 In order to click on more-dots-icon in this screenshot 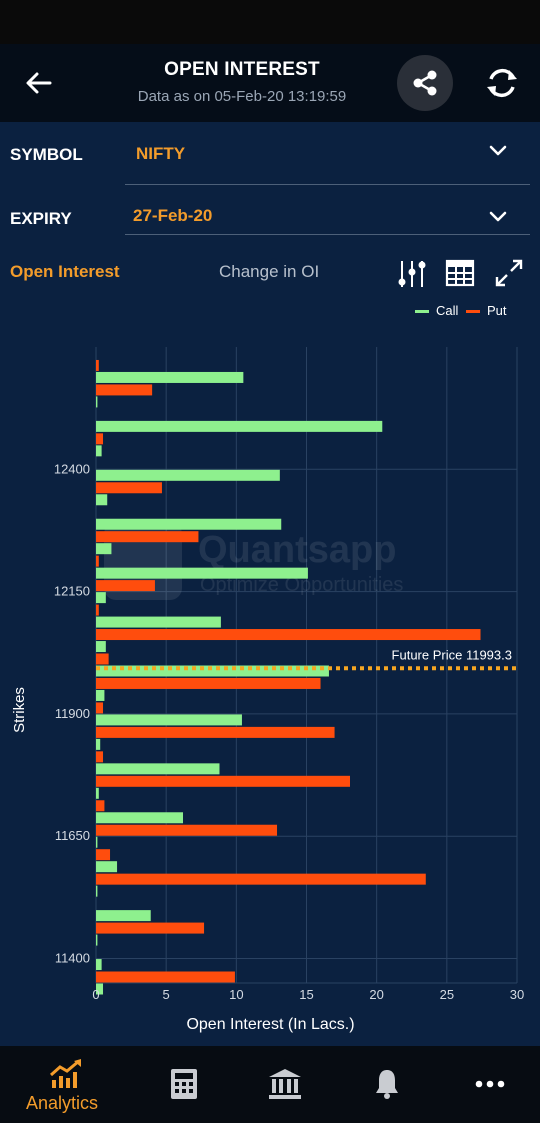, I will do `click(490, 1084)`.